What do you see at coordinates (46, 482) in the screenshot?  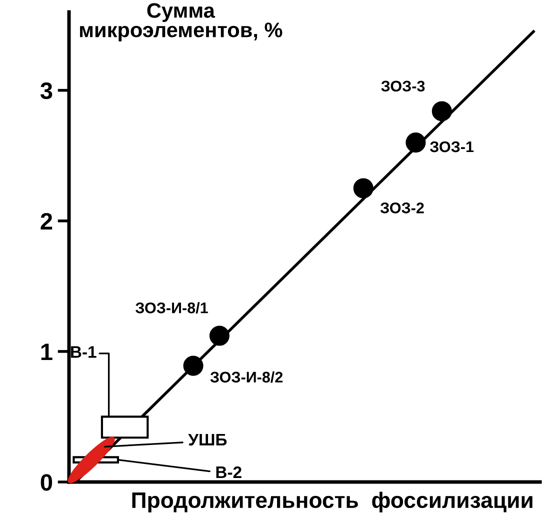 I see `y-tick-label: 0` at bounding box center [46, 482].